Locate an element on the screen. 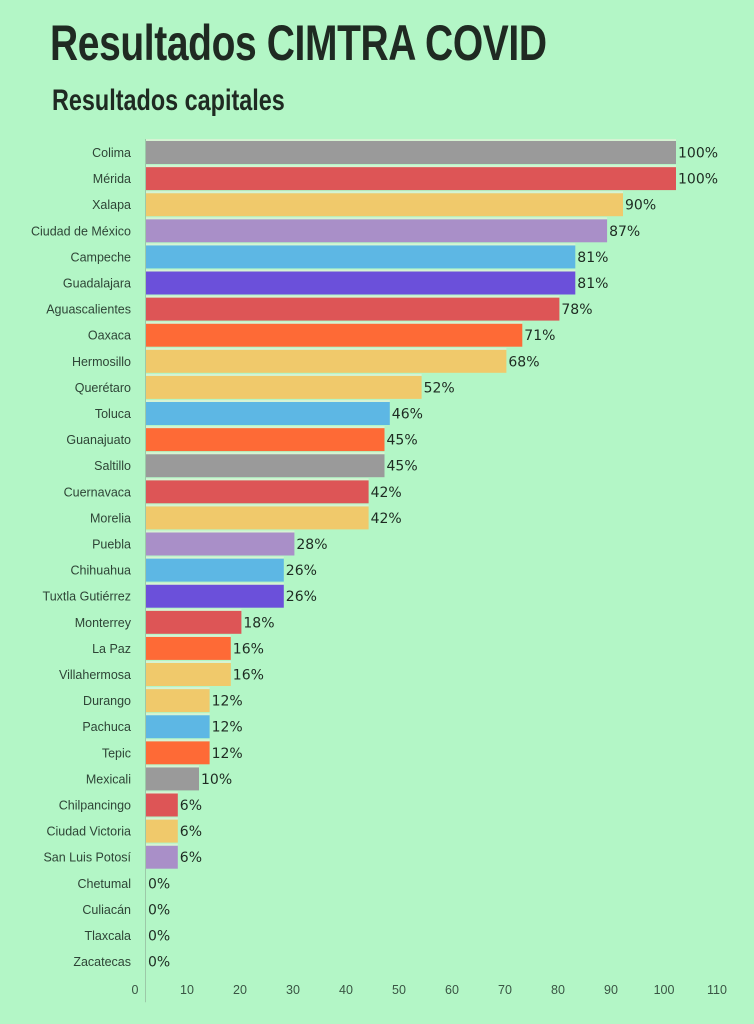  x-tick-label: 80 is located at coordinates (558, 990).